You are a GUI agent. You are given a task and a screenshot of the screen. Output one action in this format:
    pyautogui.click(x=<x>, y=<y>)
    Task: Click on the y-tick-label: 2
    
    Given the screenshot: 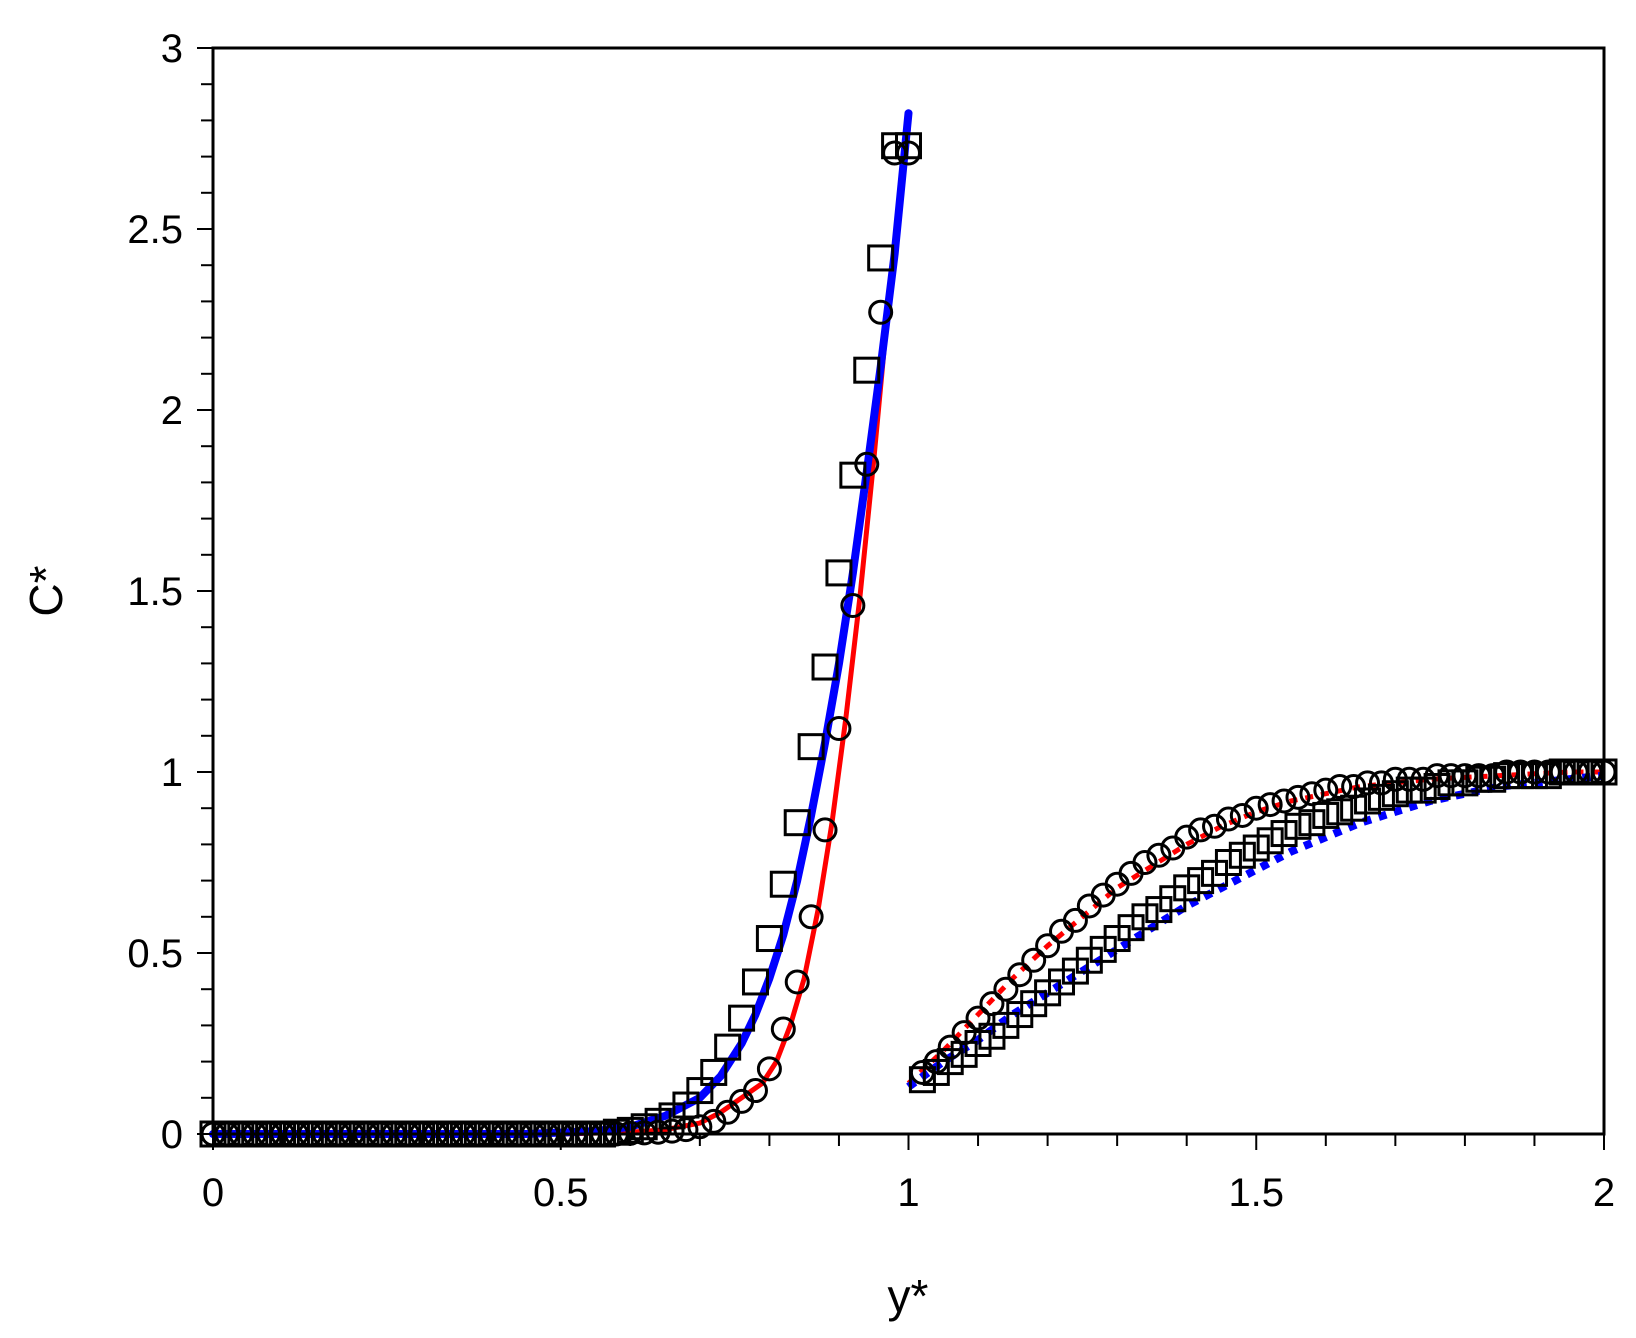 What is the action you would take?
    pyautogui.click(x=172, y=411)
    